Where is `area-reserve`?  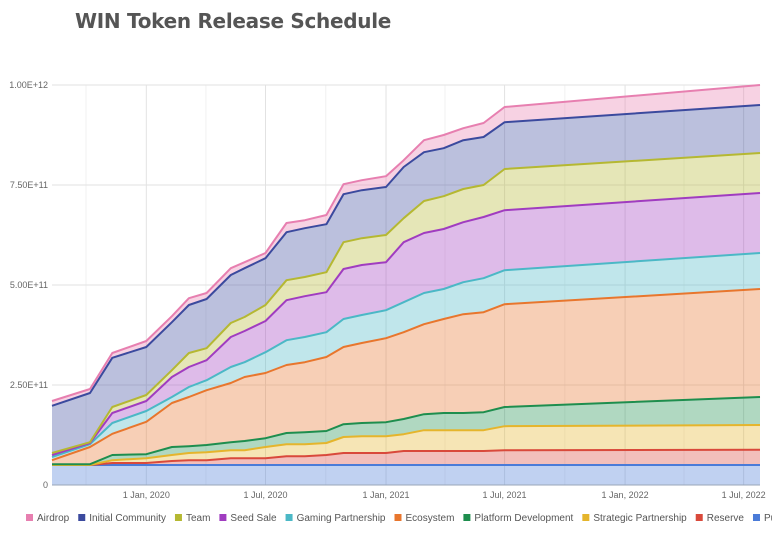 area-reserve is located at coordinates (406, 457).